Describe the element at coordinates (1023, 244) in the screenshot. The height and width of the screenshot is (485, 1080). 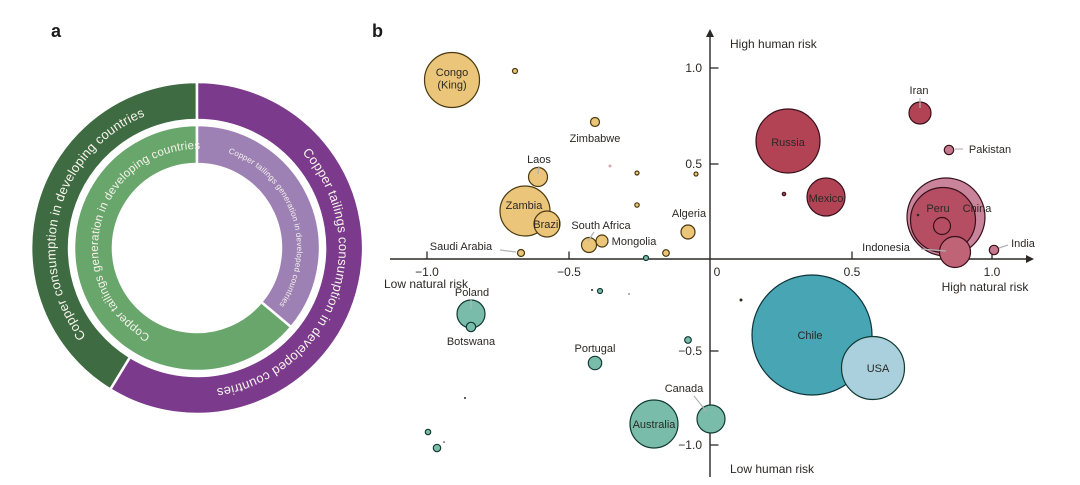
I see `bubble-label-india: India` at that location.